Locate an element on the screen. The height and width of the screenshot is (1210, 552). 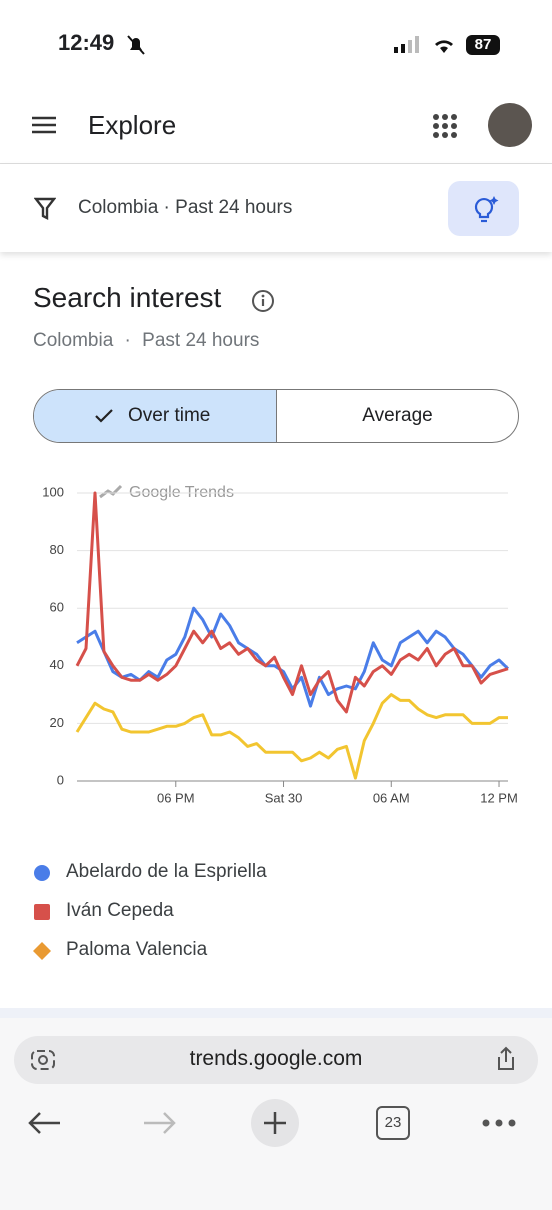
legend-label: Abelardo de la Espriella is located at coordinates (166, 871).